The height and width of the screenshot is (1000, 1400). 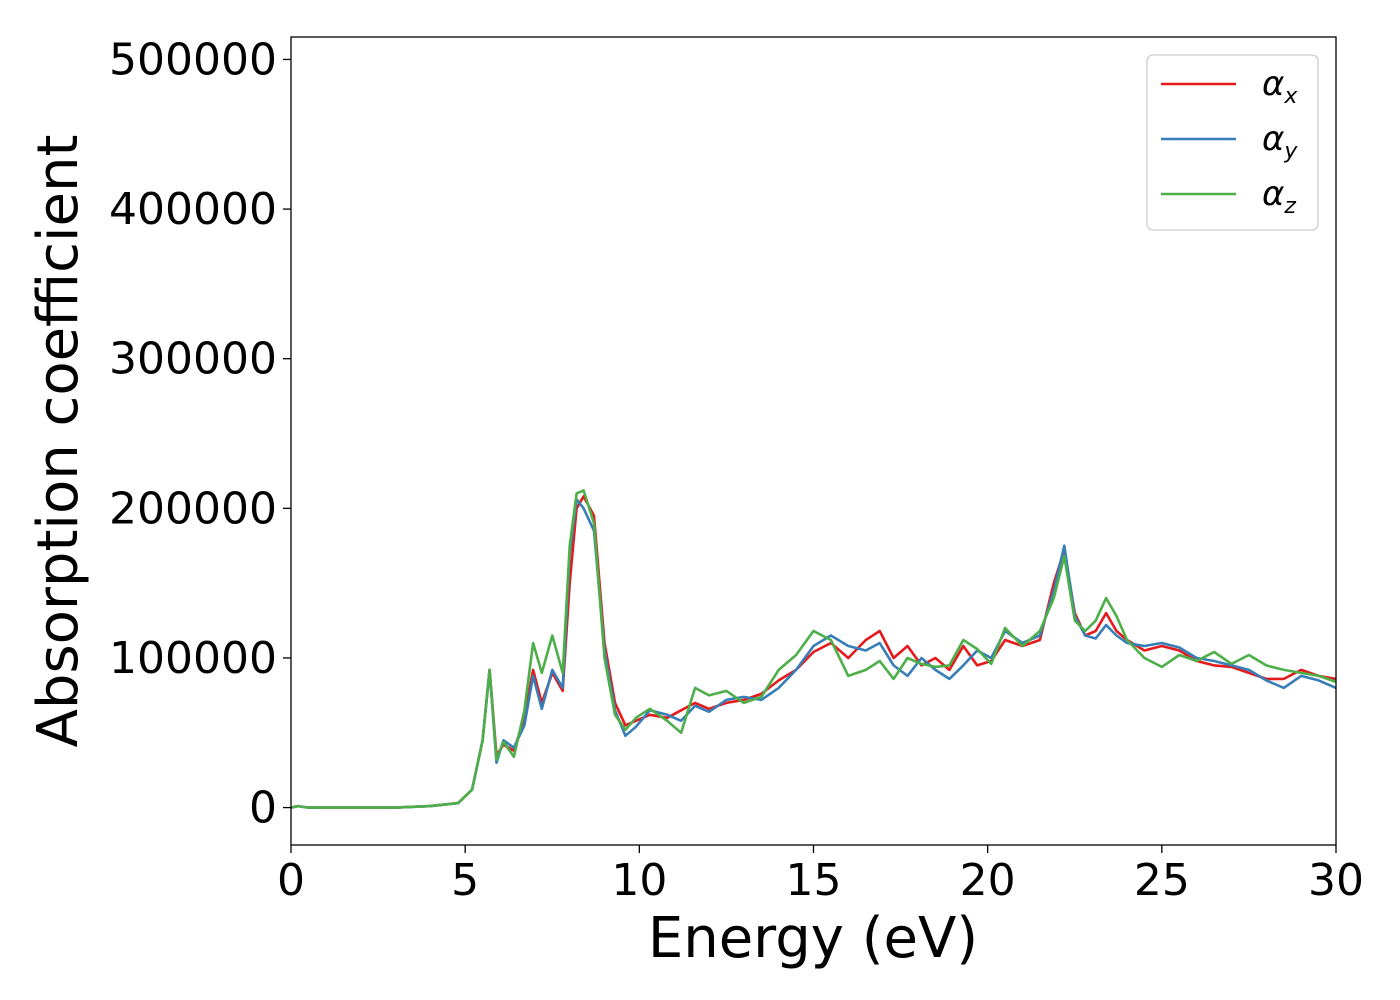 I want to click on x-tick-label: 25, so click(x=1162, y=880).